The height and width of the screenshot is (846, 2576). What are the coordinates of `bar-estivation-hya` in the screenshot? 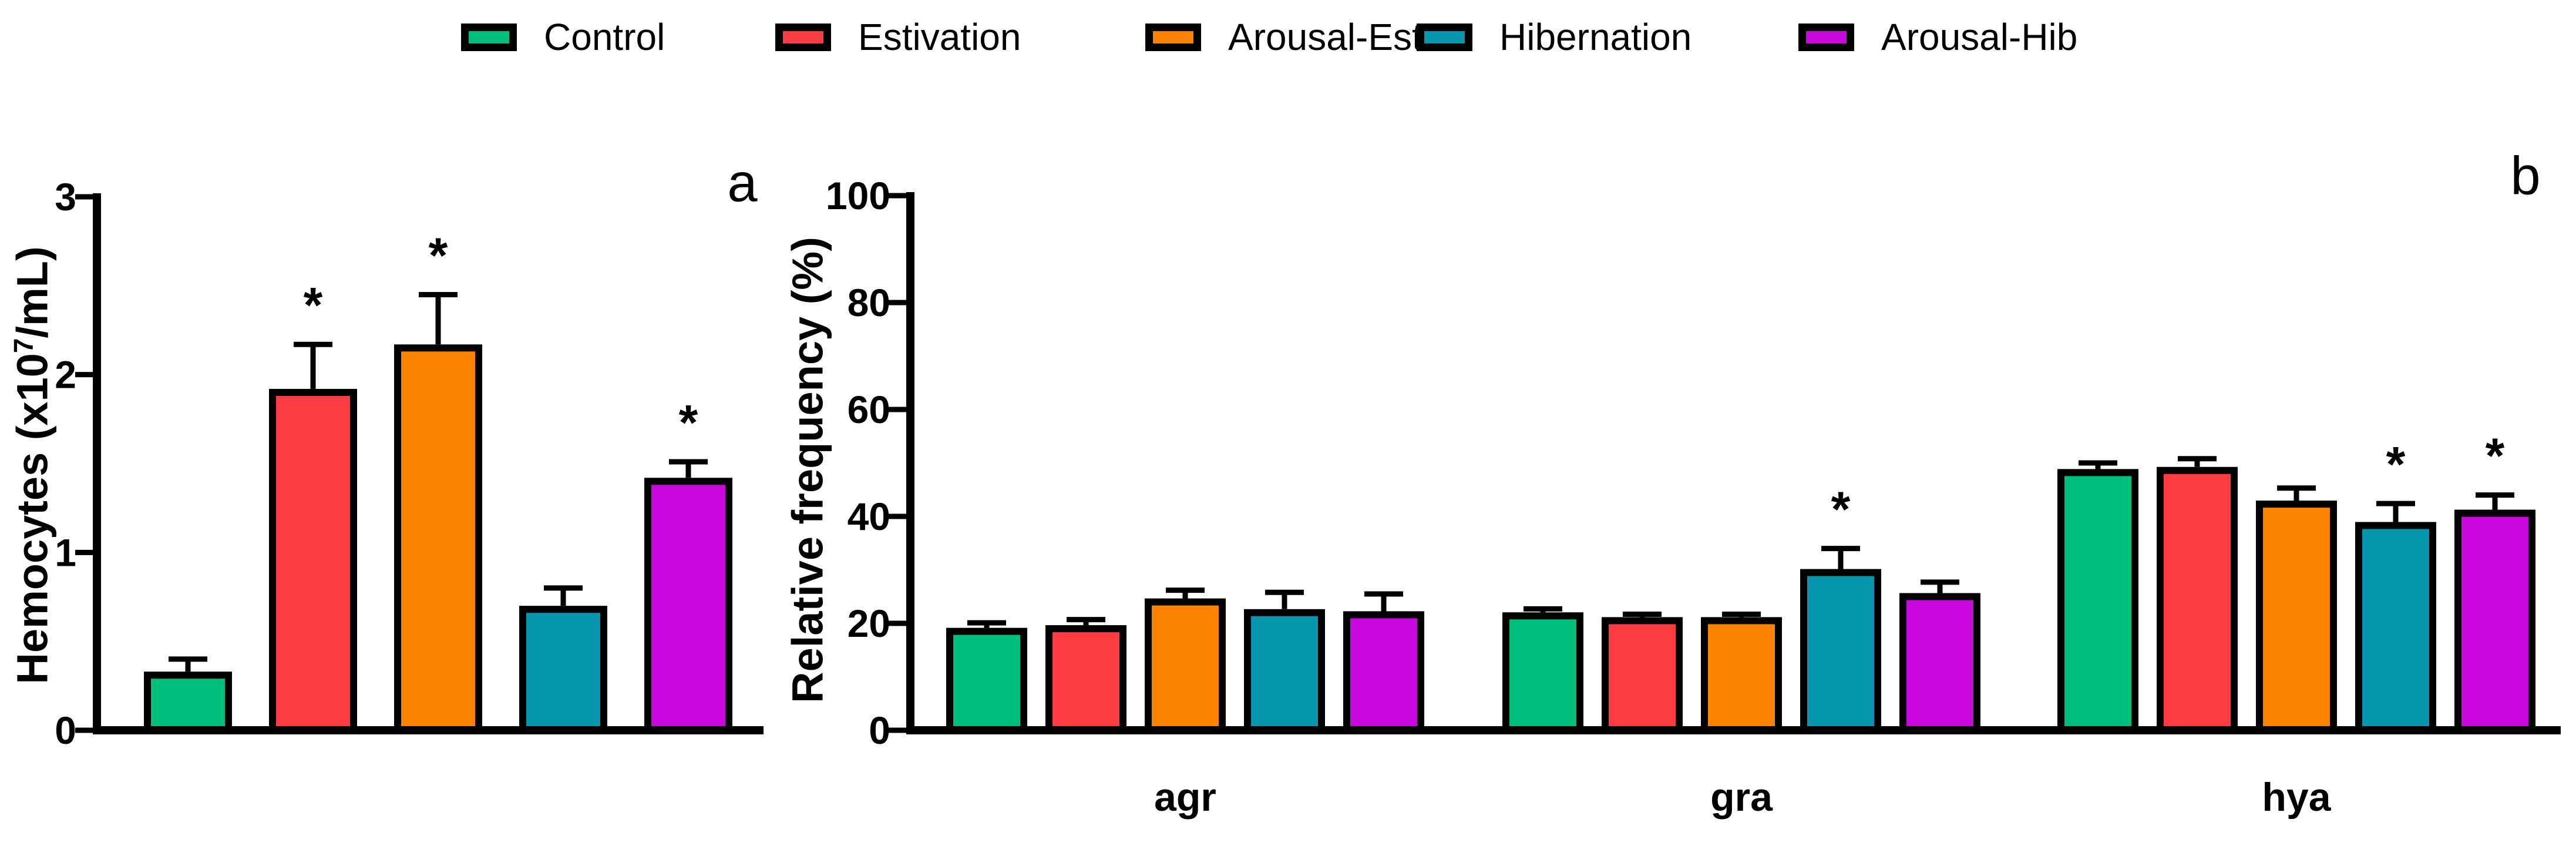 It's located at (2197, 600).